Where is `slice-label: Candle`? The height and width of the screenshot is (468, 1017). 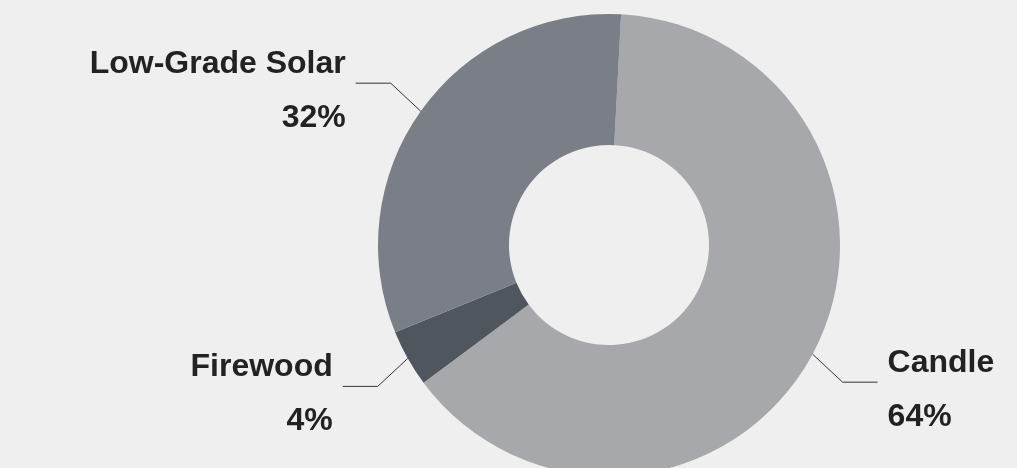 slice-label: Candle is located at coordinates (941, 361).